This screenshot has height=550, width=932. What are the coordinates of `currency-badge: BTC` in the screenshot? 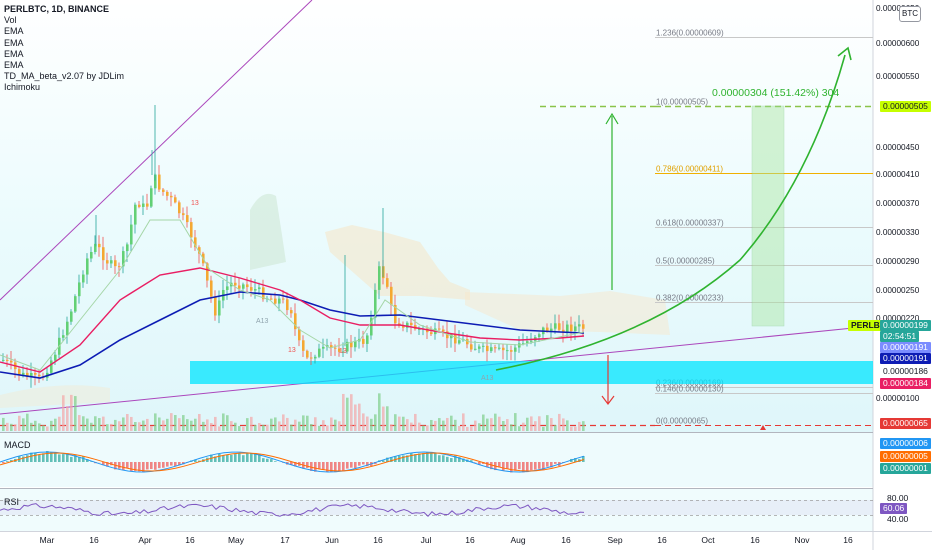 It's located at (910, 14).